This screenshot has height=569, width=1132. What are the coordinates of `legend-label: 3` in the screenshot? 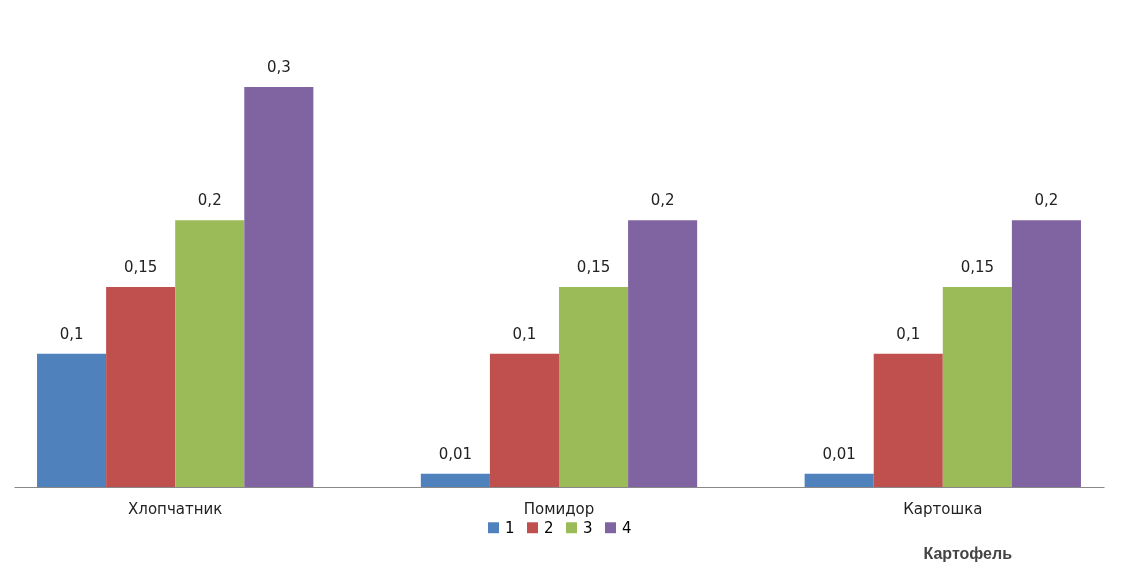 It's located at (588, 527).